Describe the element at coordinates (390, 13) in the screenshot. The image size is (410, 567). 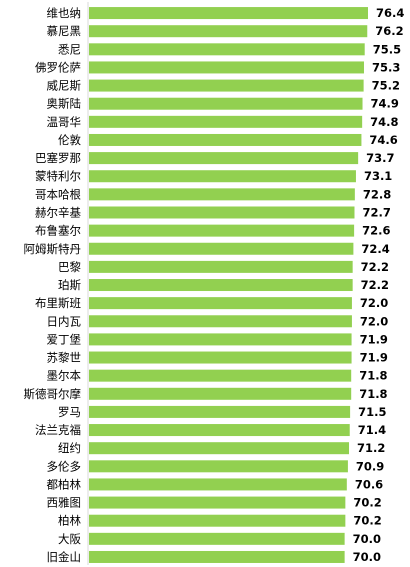
I see `value-label: 76.4` at that location.